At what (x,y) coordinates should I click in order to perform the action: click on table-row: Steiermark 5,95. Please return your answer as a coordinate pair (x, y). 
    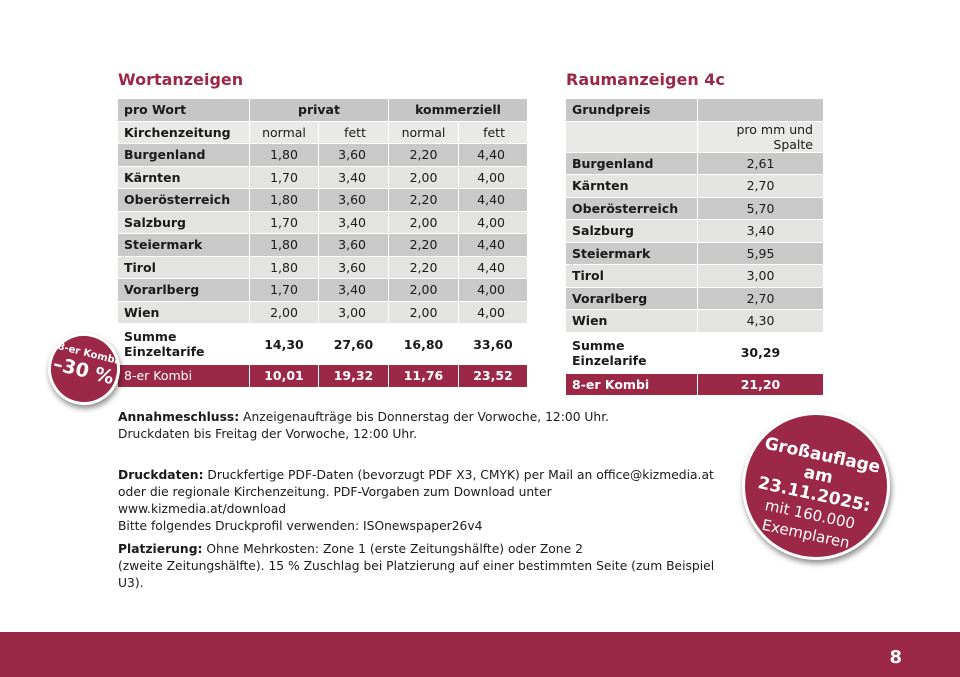
    Looking at the image, I should click on (694, 253).